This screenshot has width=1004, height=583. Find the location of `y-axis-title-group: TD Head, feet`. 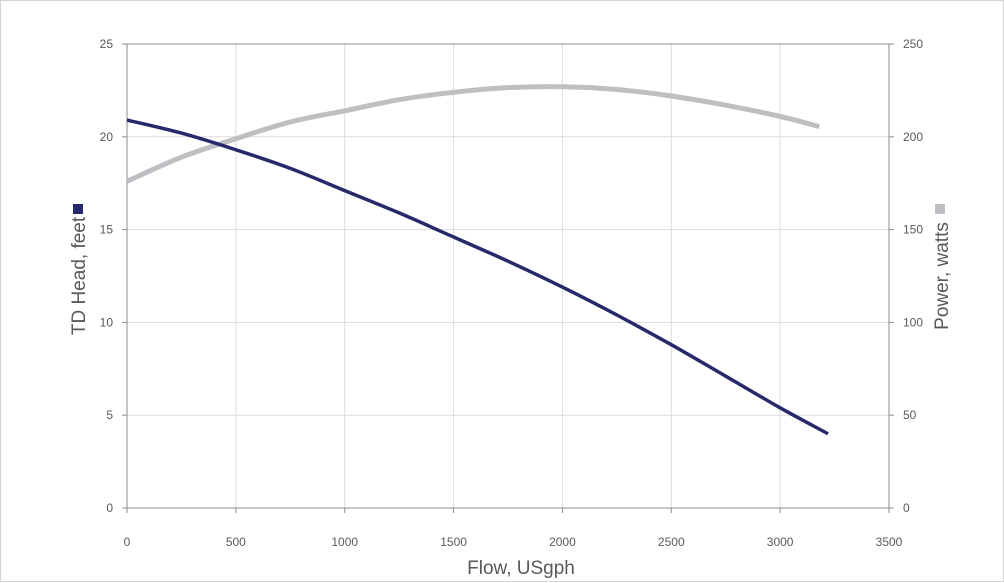

y-axis-title-group: TD Head, feet is located at coordinates (79, 275).